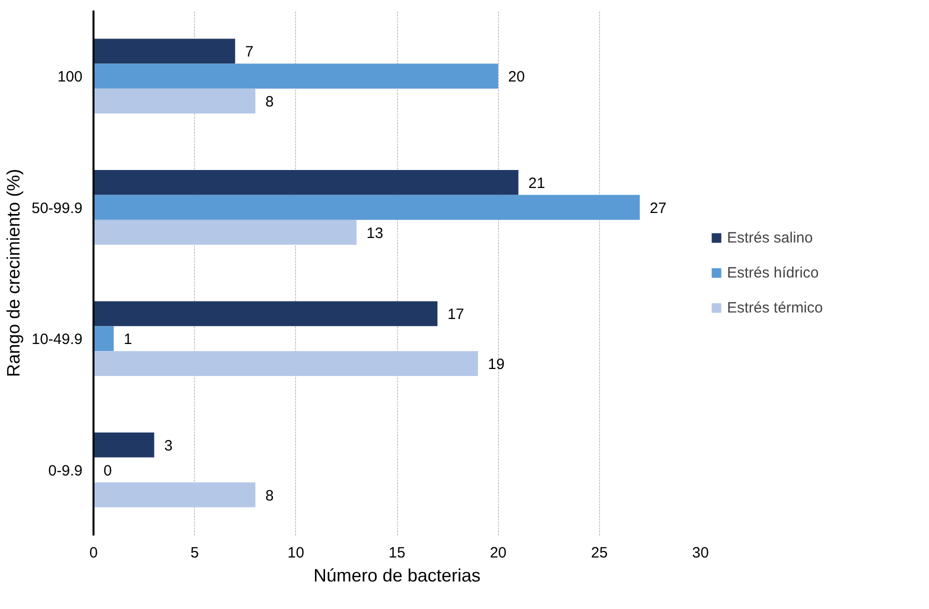  Describe the element at coordinates (14, 273) in the screenshot. I see `y-axis-title: Rango de crecimiento (%)` at that location.